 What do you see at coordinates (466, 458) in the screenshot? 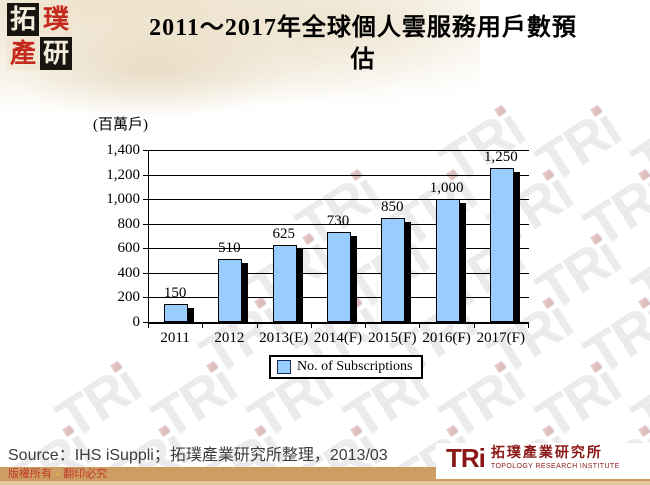
I see `tri-wordmark: TRi` at bounding box center [466, 458].